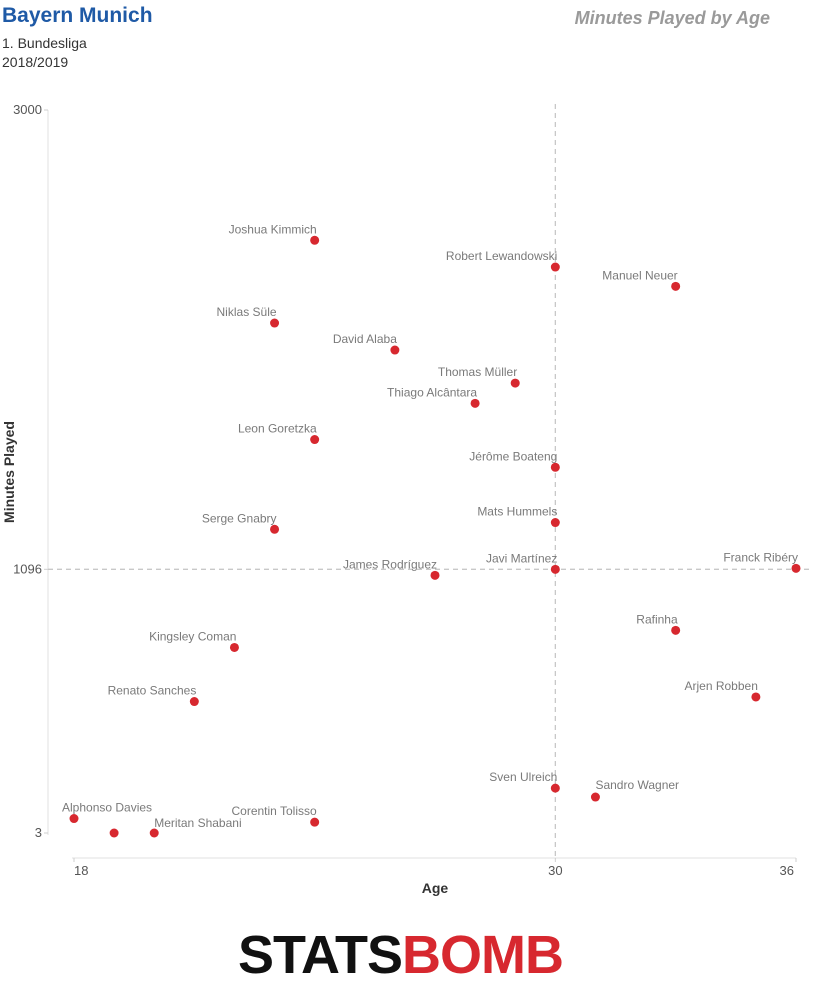 This screenshot has width=840, height=994. What do you see at coordinates (107, 808) in the screenshot?
I see `point-label: Alphonso Davies` at bounding box center [107, 808].